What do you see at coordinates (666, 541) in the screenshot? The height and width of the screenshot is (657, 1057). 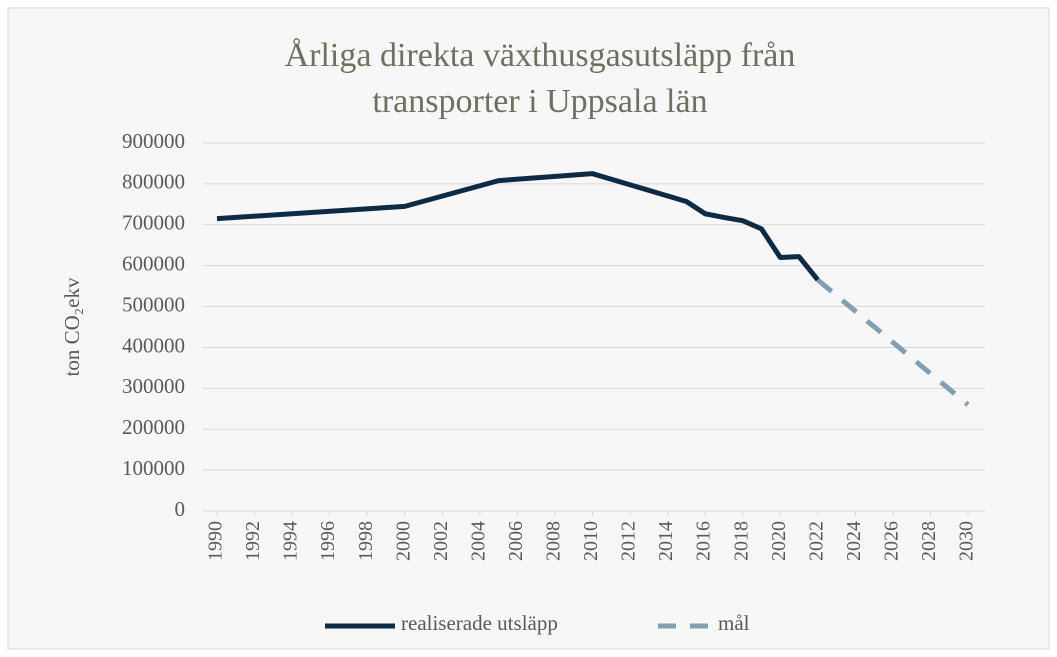 I see `x-tick-label: 2014` at bounding box center [666, 541].